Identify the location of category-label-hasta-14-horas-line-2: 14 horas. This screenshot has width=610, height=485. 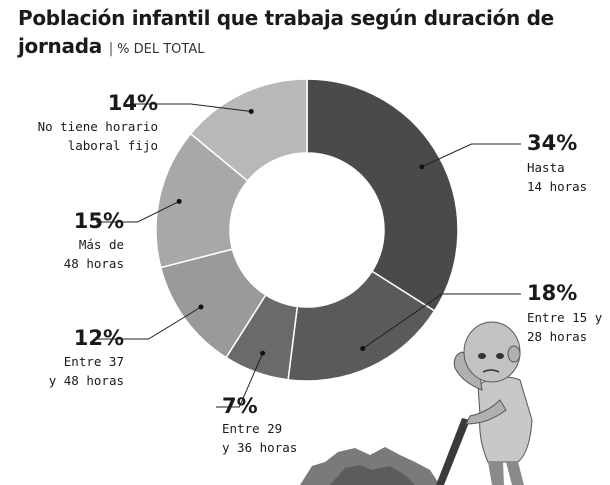
(557, 186).